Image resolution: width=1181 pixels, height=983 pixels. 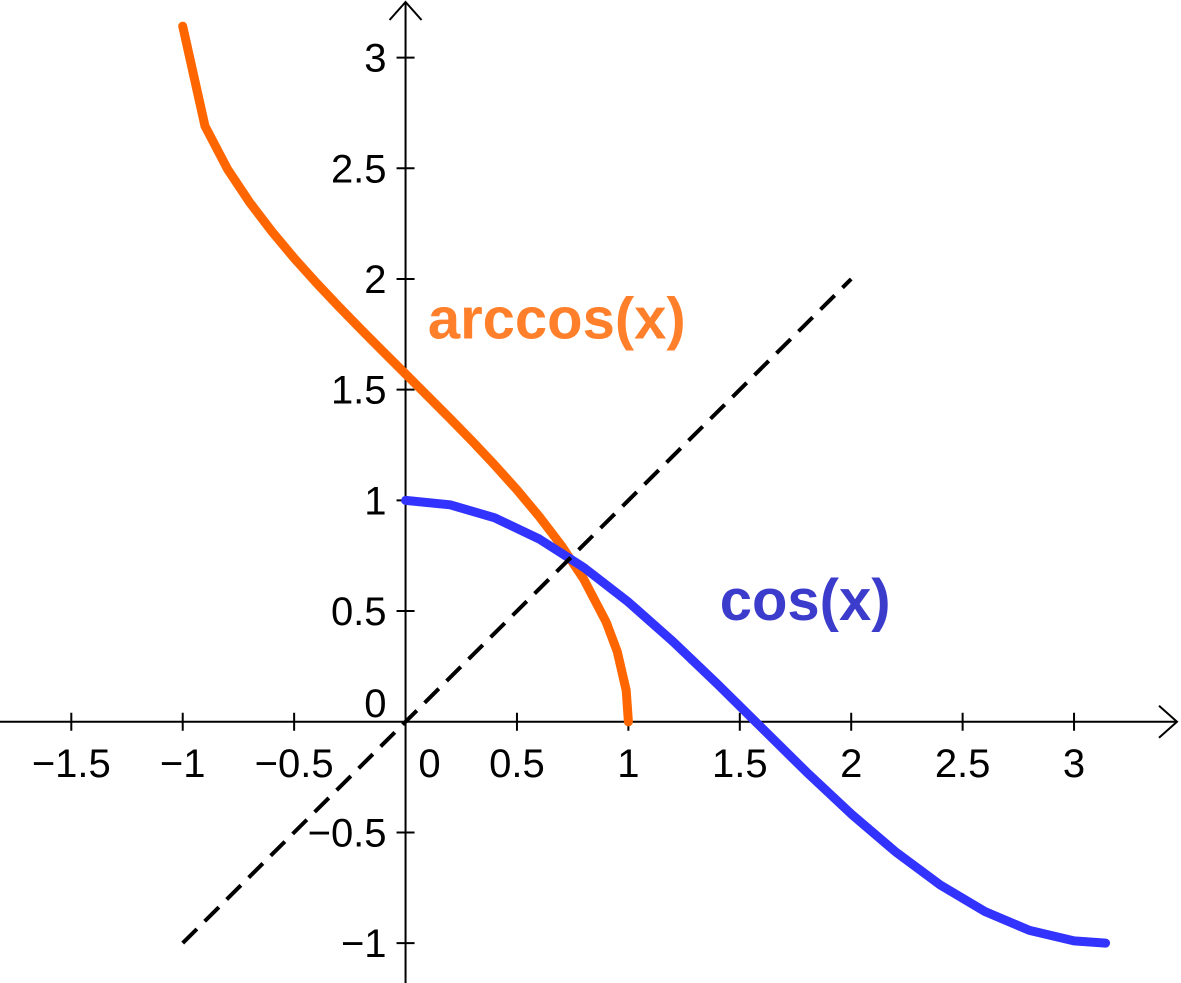 I want to click on y-tick-label: 2.5, so click(x=359, y=169).